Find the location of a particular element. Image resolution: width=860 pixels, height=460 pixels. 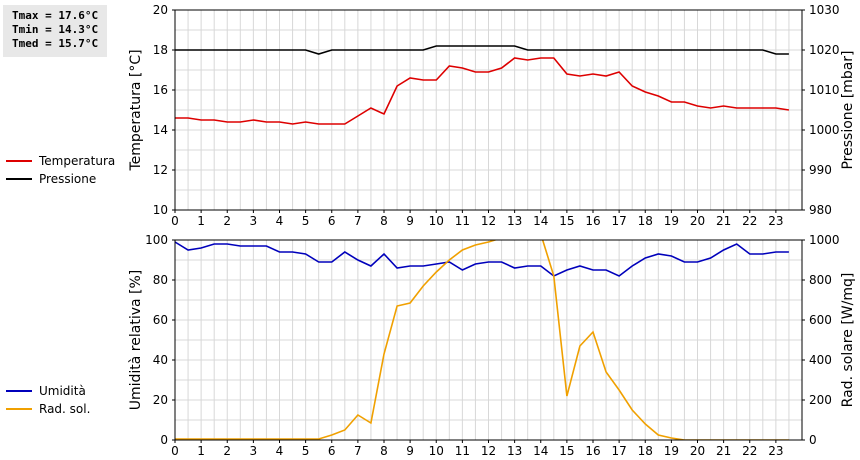

top-x-tick-label: 15 is located at coordinates (566, 221).